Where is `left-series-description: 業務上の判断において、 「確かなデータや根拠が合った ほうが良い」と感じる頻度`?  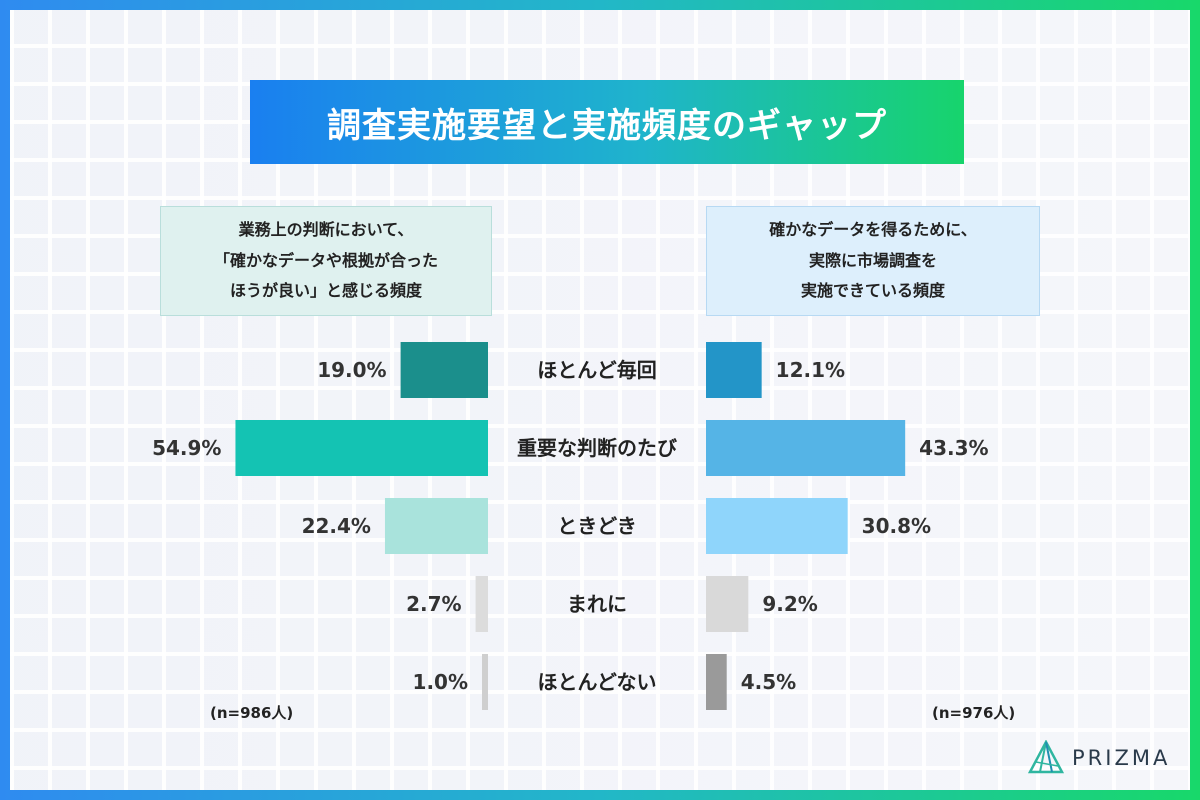
left-series-description: 業務上の判断において、 「確かなデータや根拠が合った ほうが良い」と感じる頻度 is located at coordinates (326, 261).